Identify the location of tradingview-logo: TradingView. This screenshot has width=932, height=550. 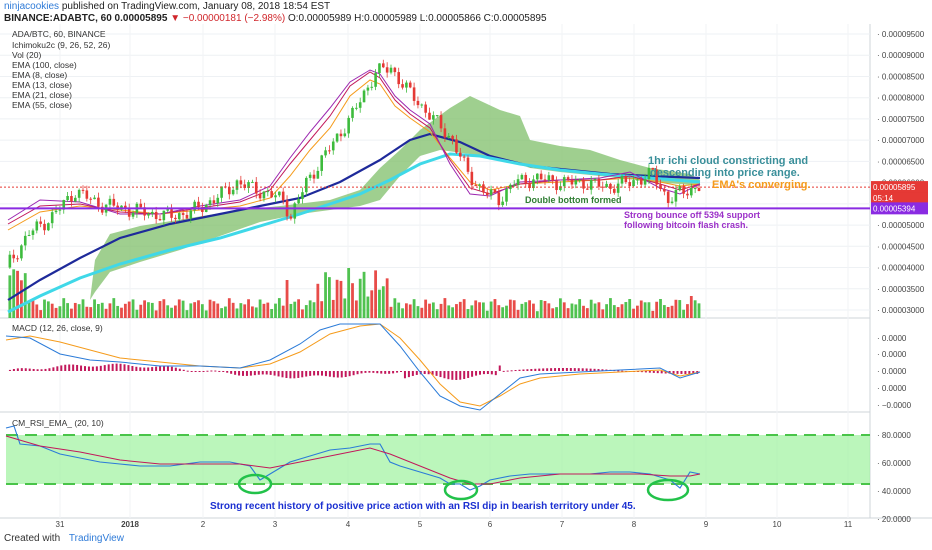
(96, 538).